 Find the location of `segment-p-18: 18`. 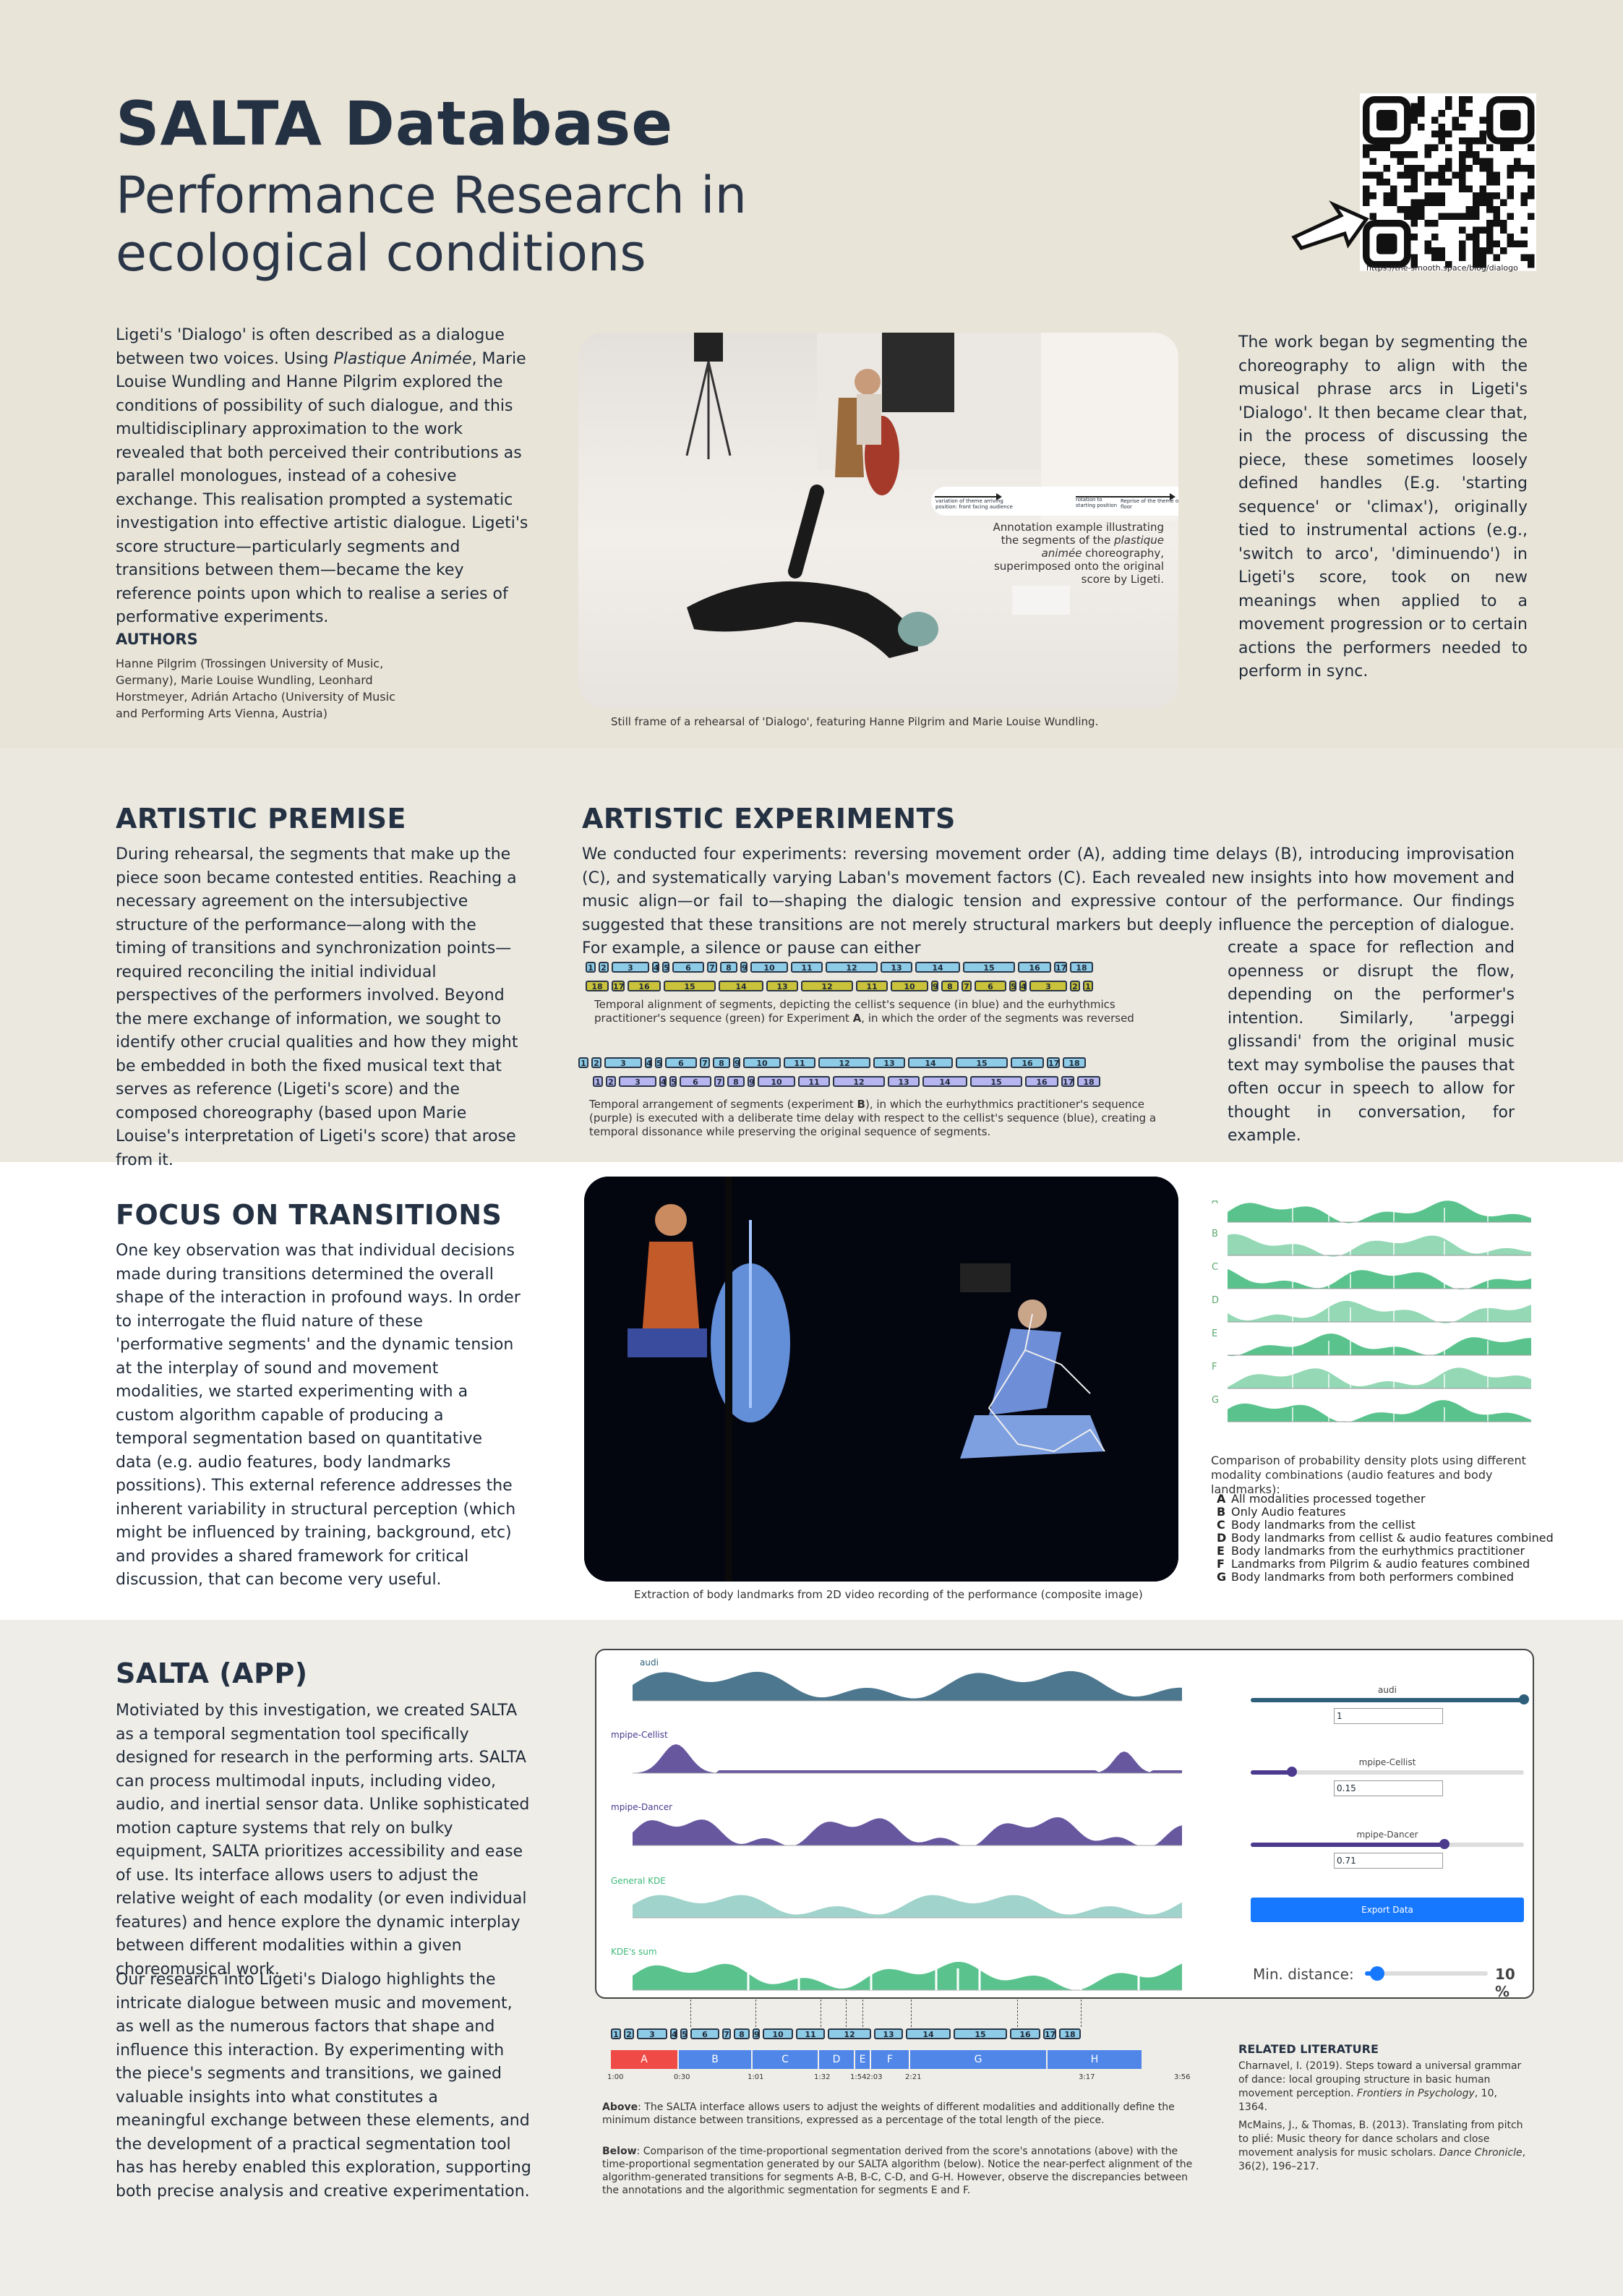

segment-p-18: 18 is located at coordinates (1088, 1081).